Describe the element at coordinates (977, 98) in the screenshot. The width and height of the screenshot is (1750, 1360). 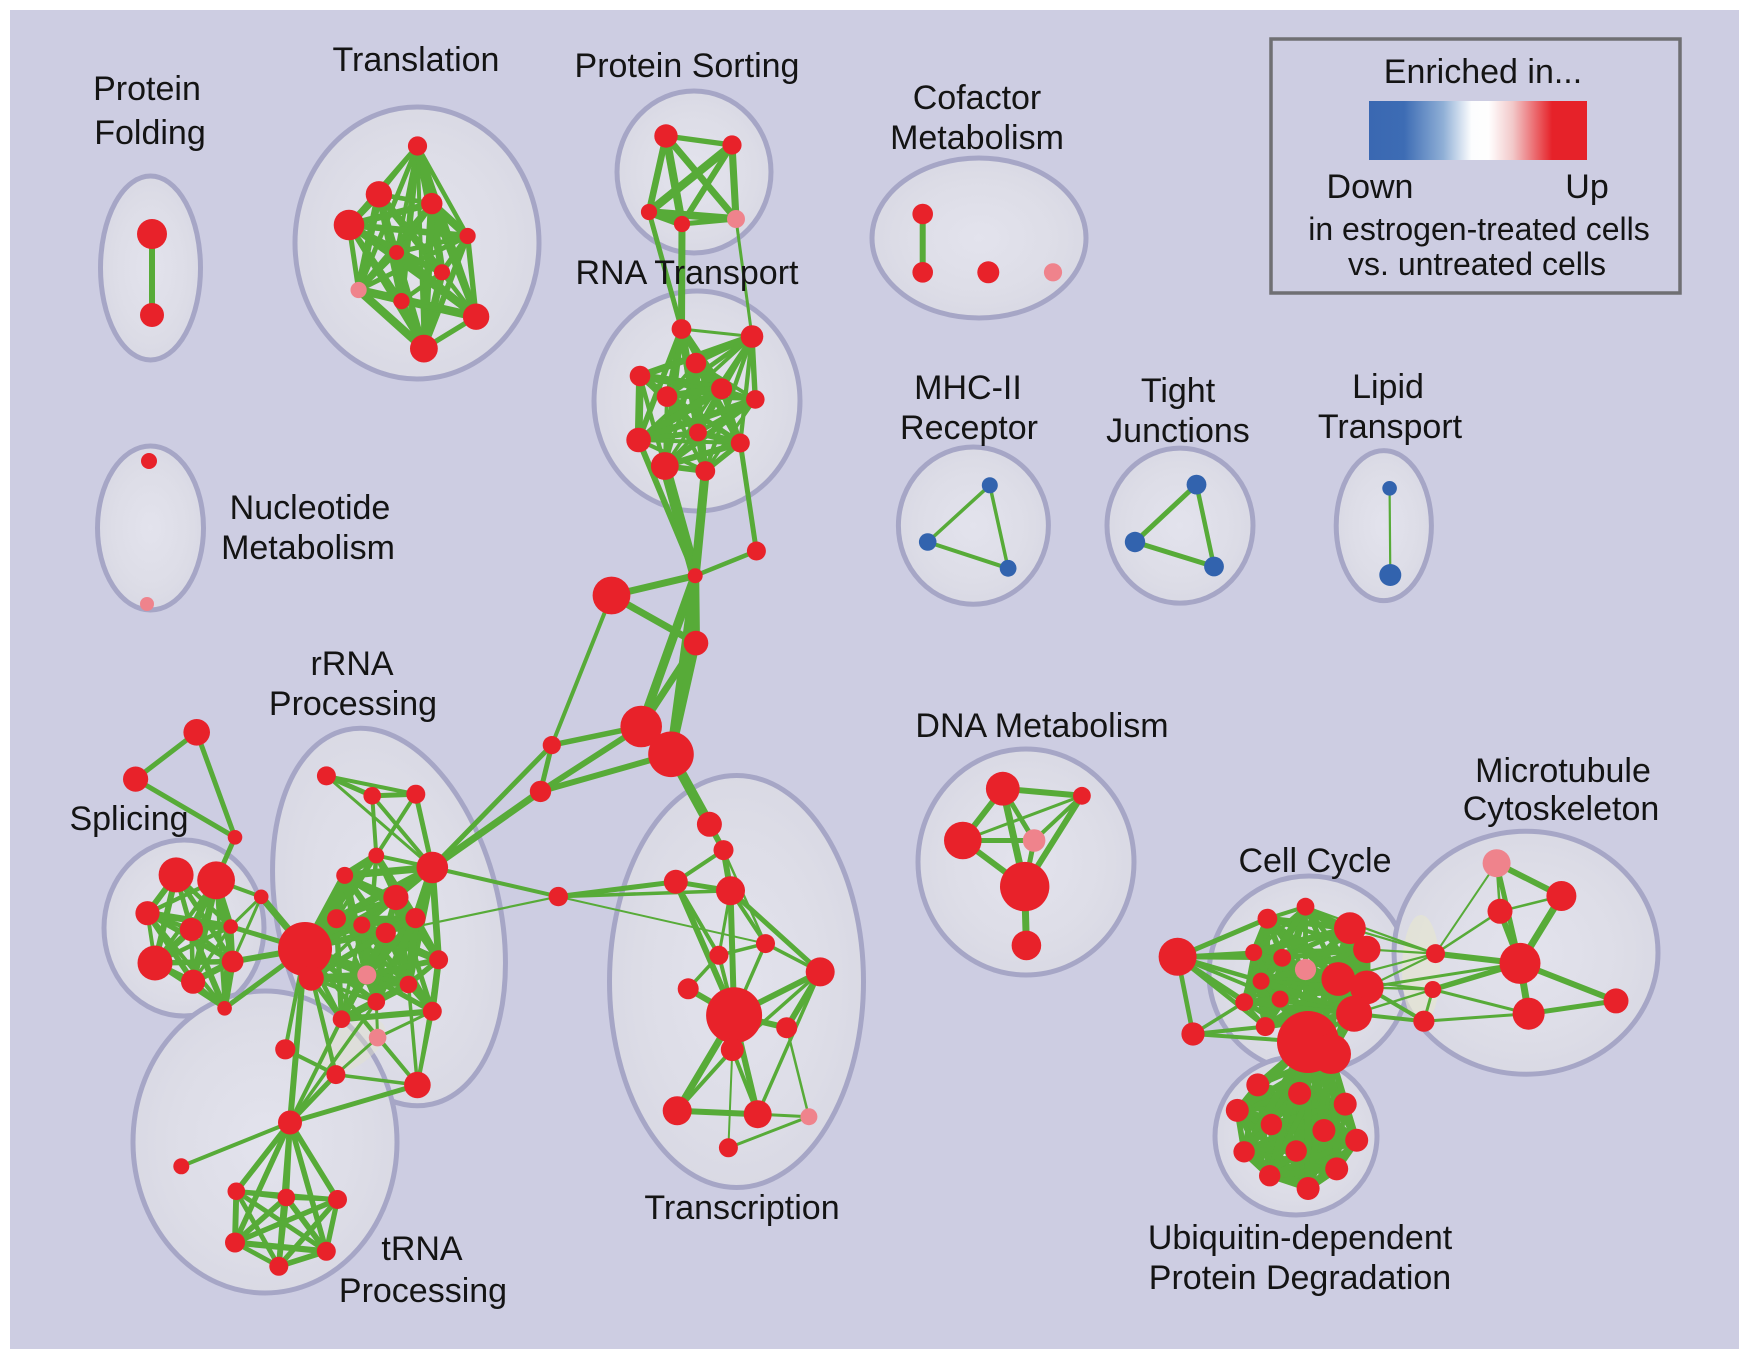
I see `svg-text: Cofactor` at that location.